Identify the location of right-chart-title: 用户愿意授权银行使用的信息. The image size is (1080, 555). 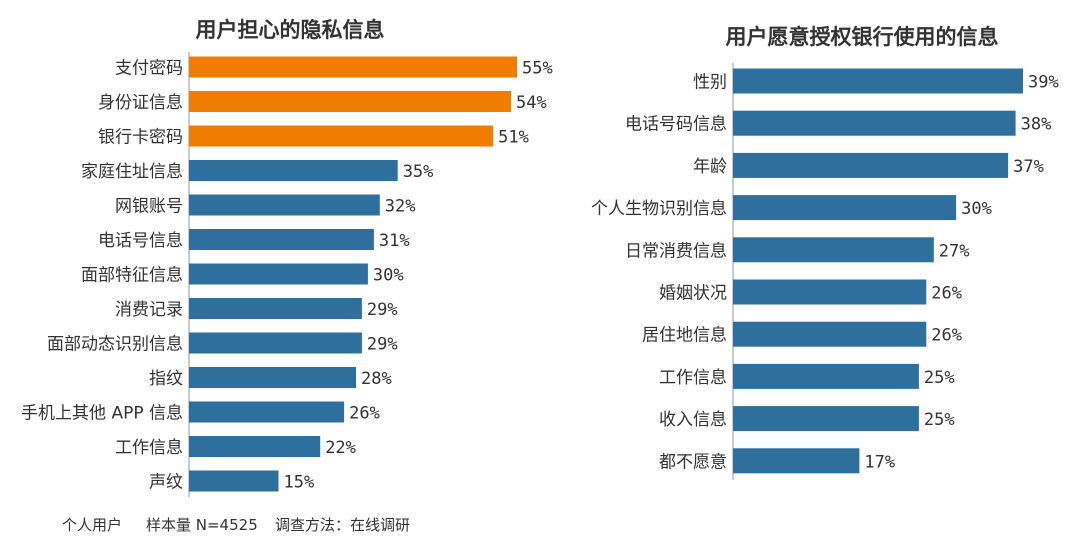
(862, 37).